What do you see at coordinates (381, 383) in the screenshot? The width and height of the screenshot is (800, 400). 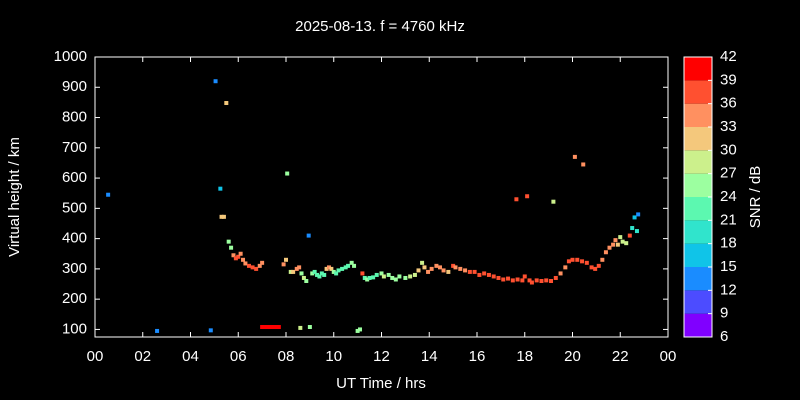 I see `x-axis-label: UT Time / hrs` at bounding box center [381, 383].